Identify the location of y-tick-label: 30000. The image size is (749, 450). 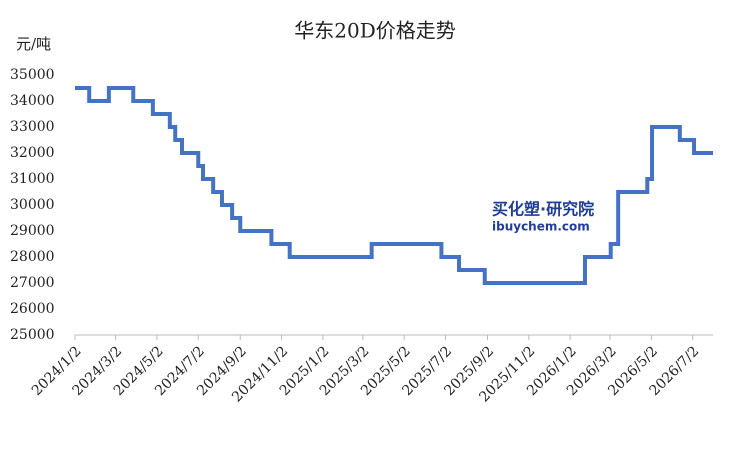
(32, 205).